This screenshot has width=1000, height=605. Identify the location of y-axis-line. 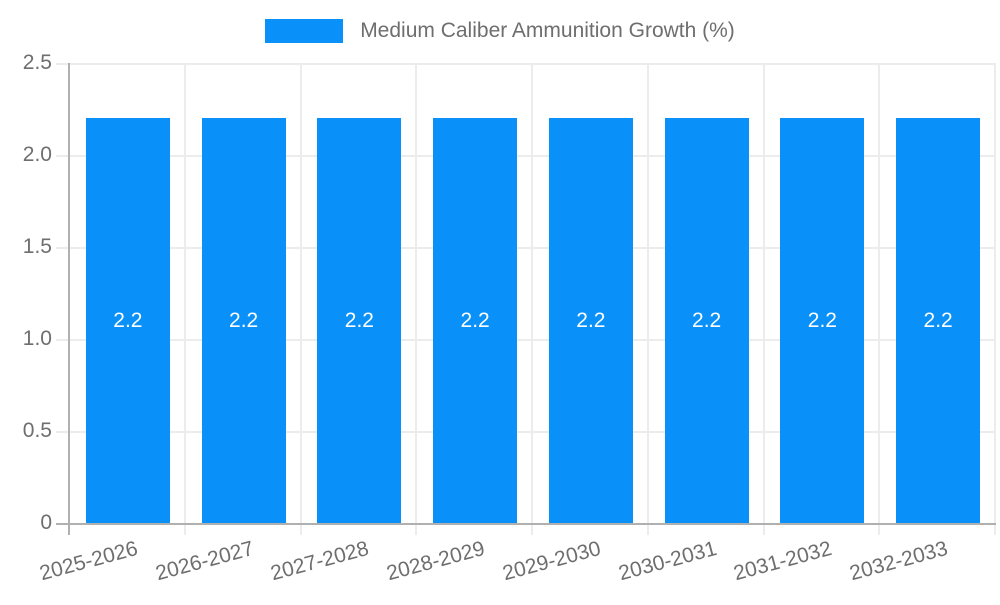
(69, 299).